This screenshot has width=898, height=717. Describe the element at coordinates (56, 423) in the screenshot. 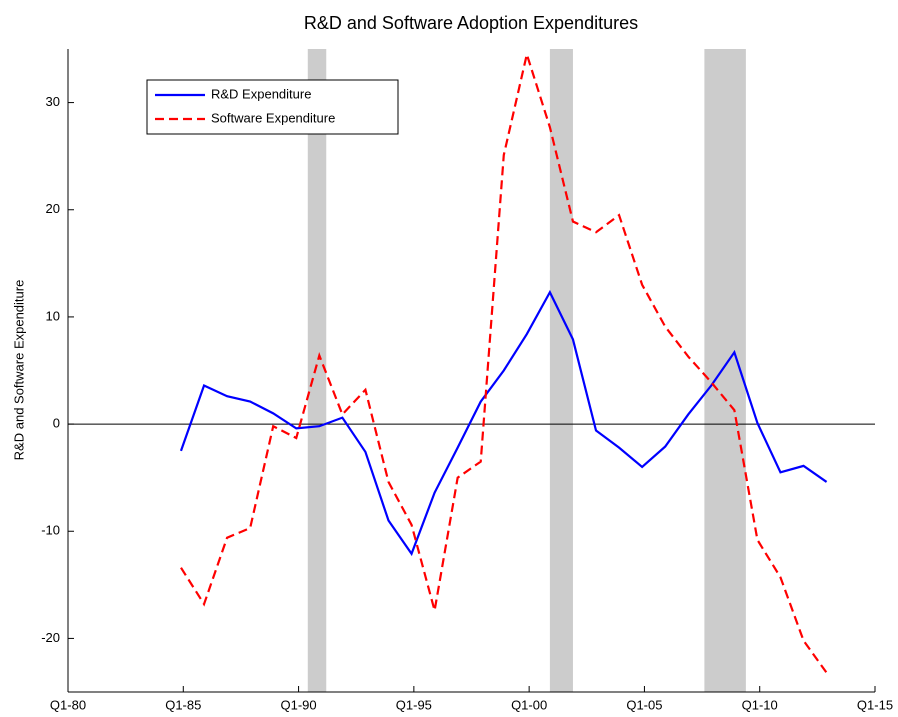

I see `y-tick-label: 0` at that location.